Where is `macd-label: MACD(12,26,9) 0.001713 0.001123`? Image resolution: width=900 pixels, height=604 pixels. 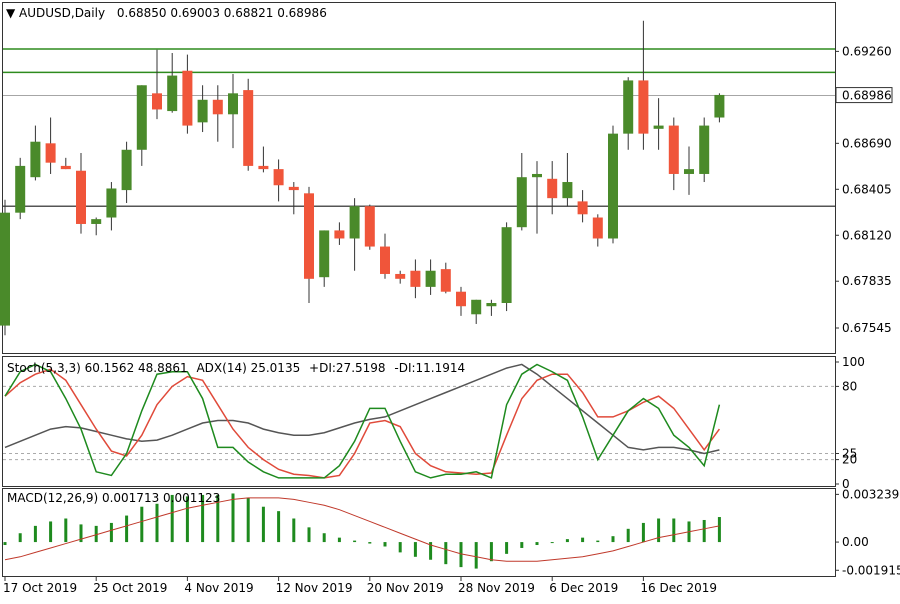 macd-label: MACD(12,26,9) 0.001713 0.001123 is located at coordinates (113, 498).